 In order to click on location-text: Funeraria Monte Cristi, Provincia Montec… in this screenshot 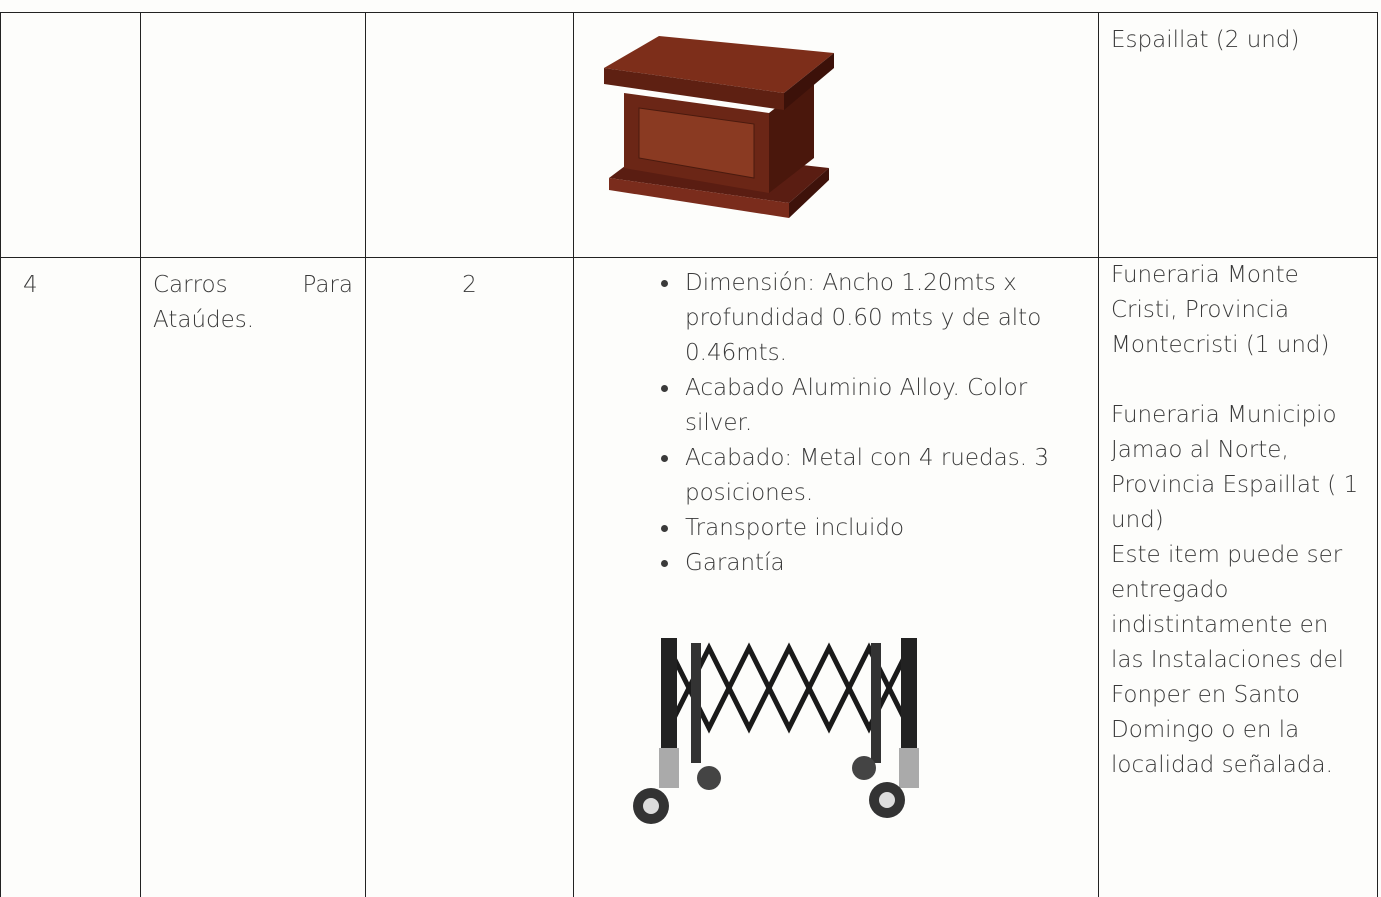, I will do `click(1220, 310)`.